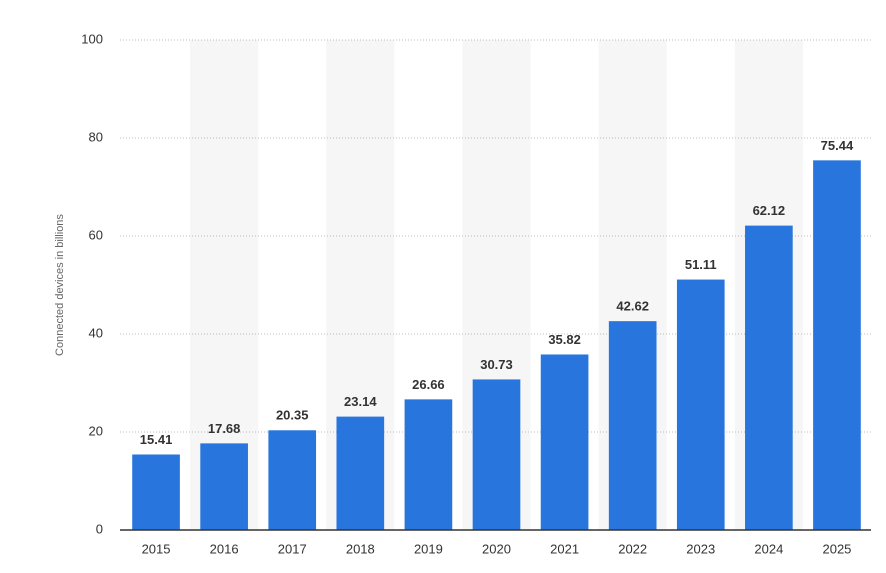 The image size is (886, 573). What do you see at coordinates (837, 145) in the screenshot?
I see `value-label: 75.44` at bounding box center [837, 145].